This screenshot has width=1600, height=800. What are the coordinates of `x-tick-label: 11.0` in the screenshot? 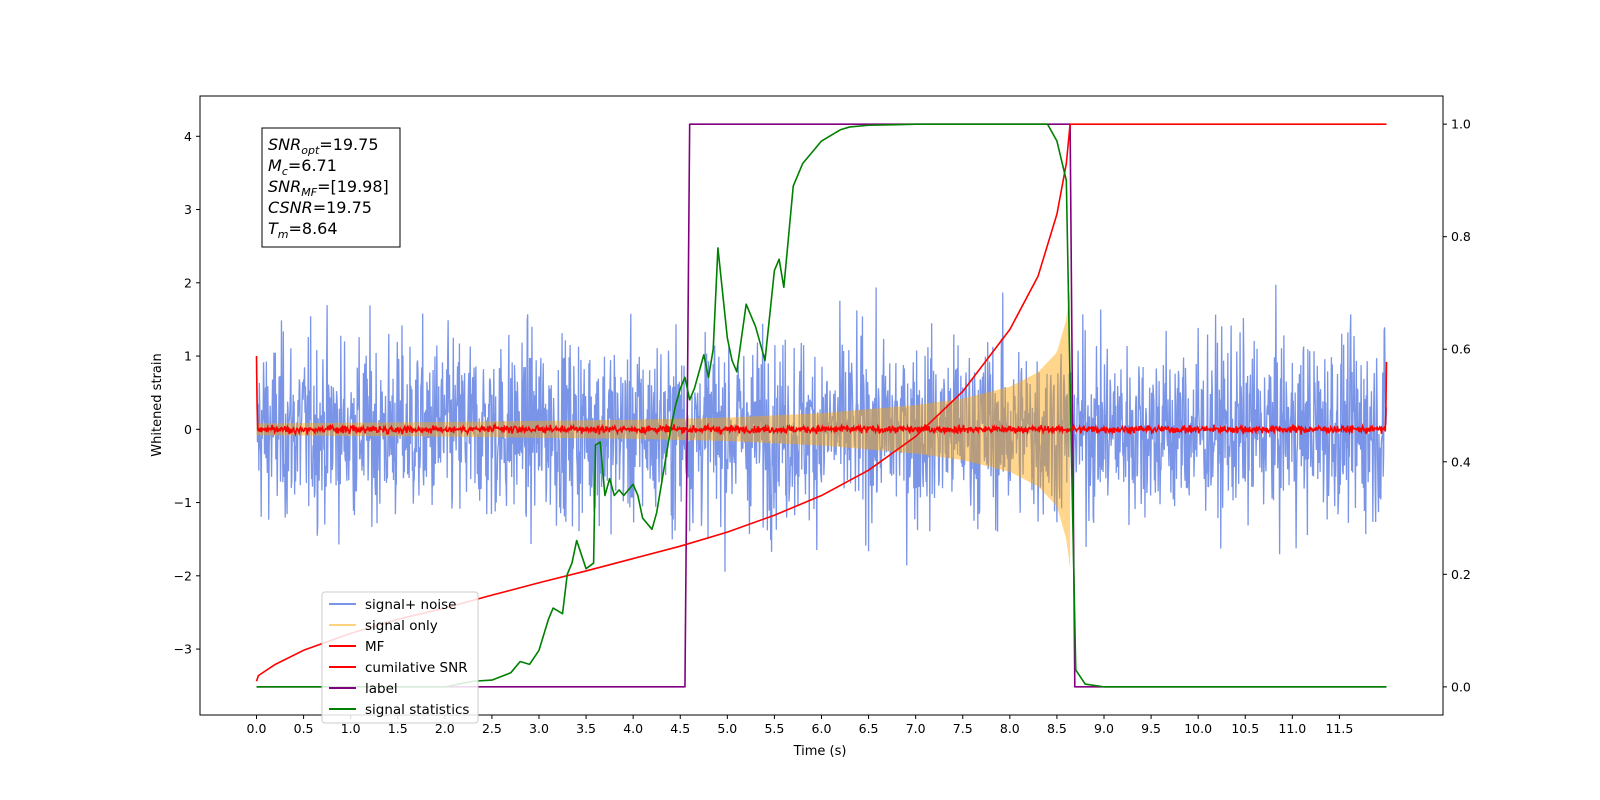 It's located at (1292, 728).